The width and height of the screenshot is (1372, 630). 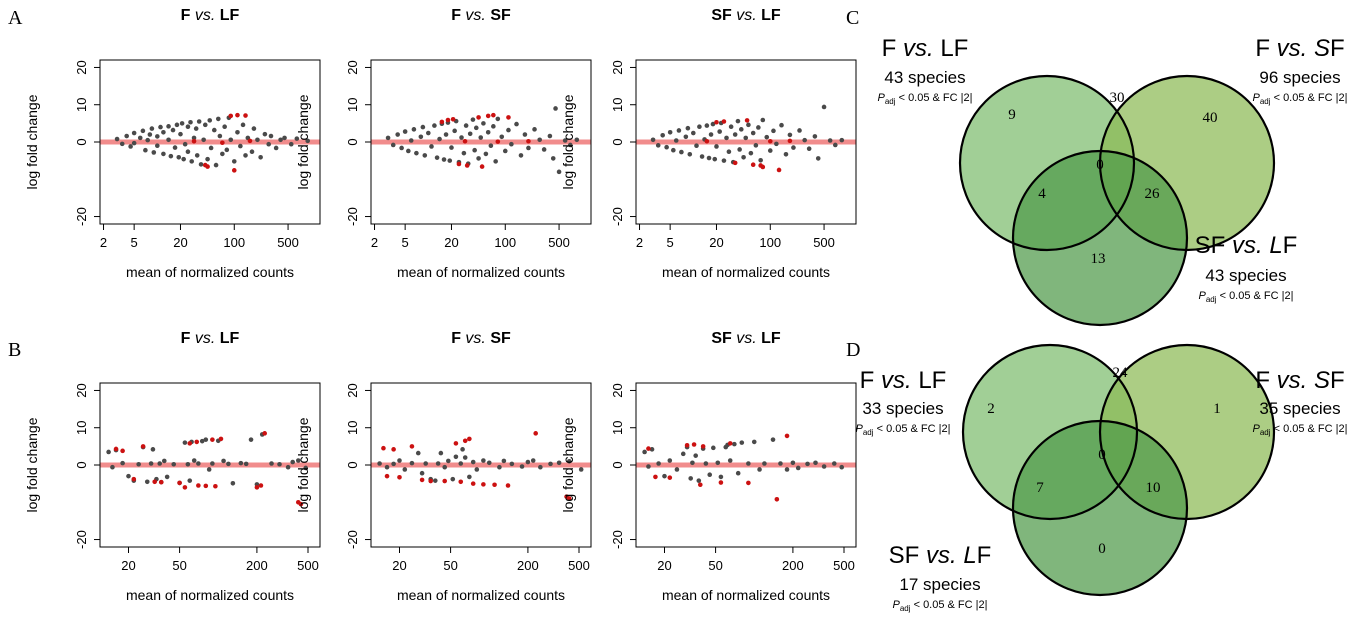 What do you see at coordinates (903, 430) in the screenshot?
I see `venn-d-padj-fl: Padj < 0.05 & FC |2|` at bounding box center [903, 430].